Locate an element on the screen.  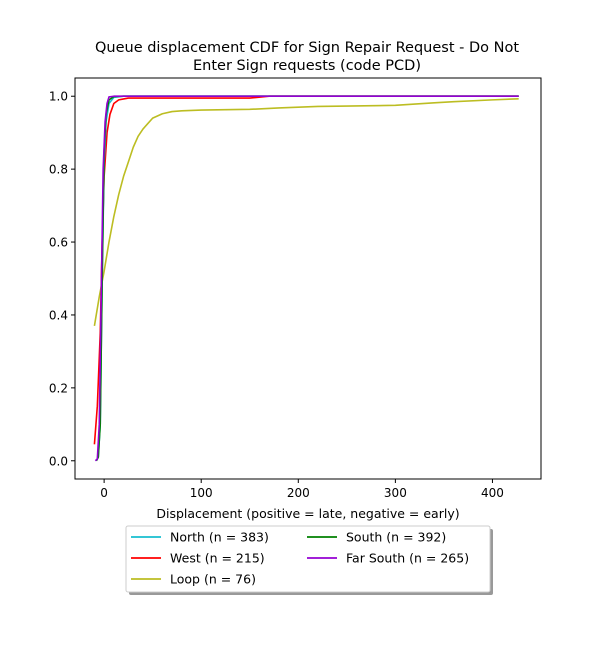
legend-label-2: West (n = 215) is located at coordinates (217, 558).